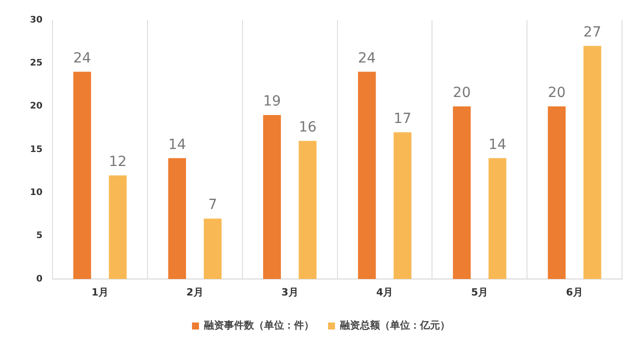  I want to click on y-tick-label: 0, so click(39, 279).